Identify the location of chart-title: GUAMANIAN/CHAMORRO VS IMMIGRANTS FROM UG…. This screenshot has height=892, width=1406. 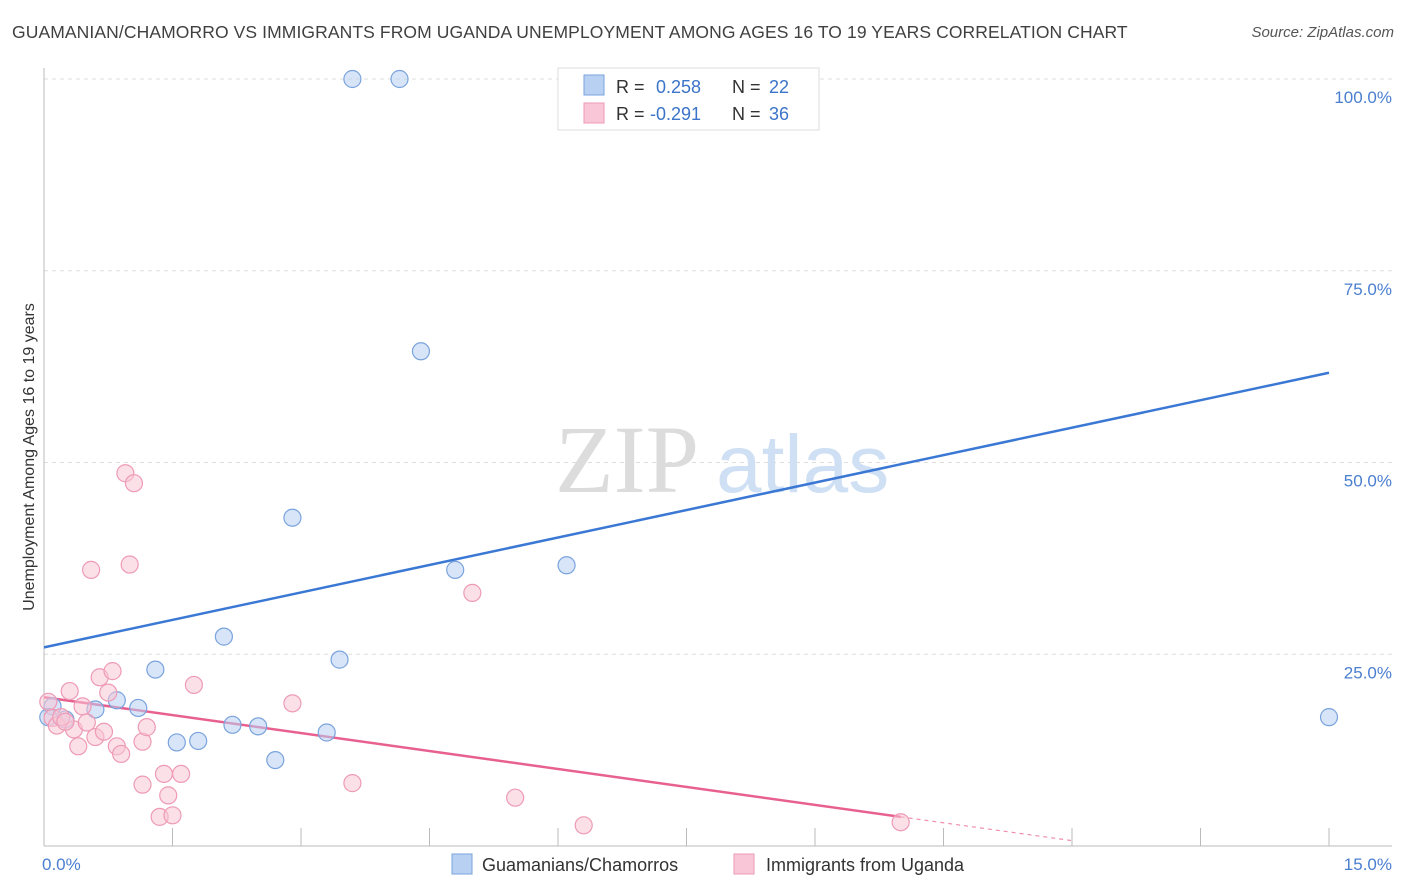
(570, 32).